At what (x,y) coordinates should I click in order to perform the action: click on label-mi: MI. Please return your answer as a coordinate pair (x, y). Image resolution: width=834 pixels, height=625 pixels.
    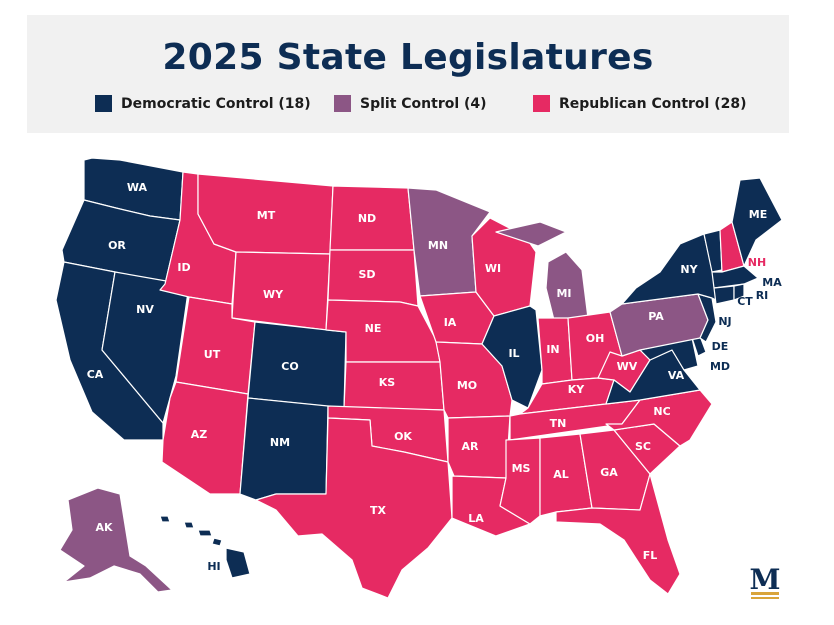
    Looking at the image, I should click on (563, 293).